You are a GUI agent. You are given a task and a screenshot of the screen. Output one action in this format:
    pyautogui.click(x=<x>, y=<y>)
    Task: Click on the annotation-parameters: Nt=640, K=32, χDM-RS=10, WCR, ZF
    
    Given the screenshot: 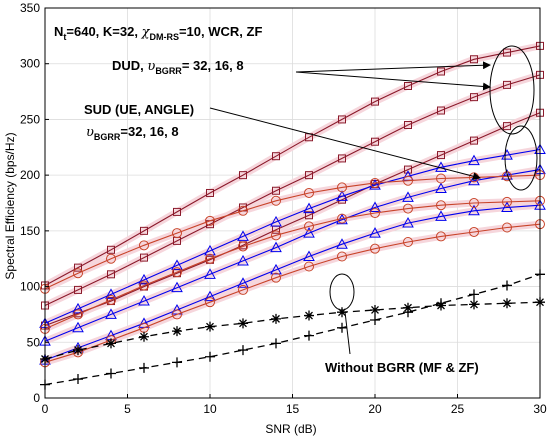 What is the action you would take?
    pyautogui.click(x=158, y=33)
    